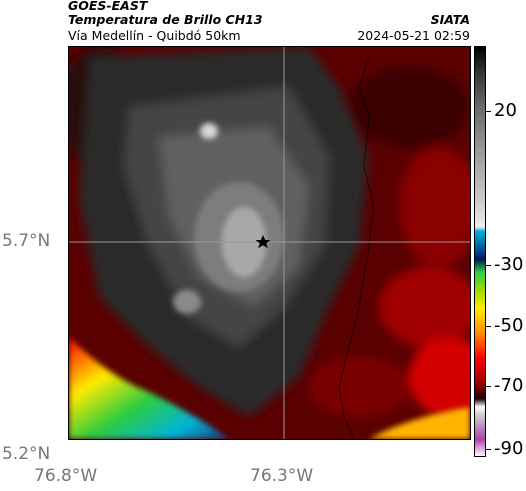 The image size is (526, 491). What do you see at coordinates (66, 476) in the screenshot?
I see `lon-label-76.8: 76.8°W` at bounding box center [66, 476].